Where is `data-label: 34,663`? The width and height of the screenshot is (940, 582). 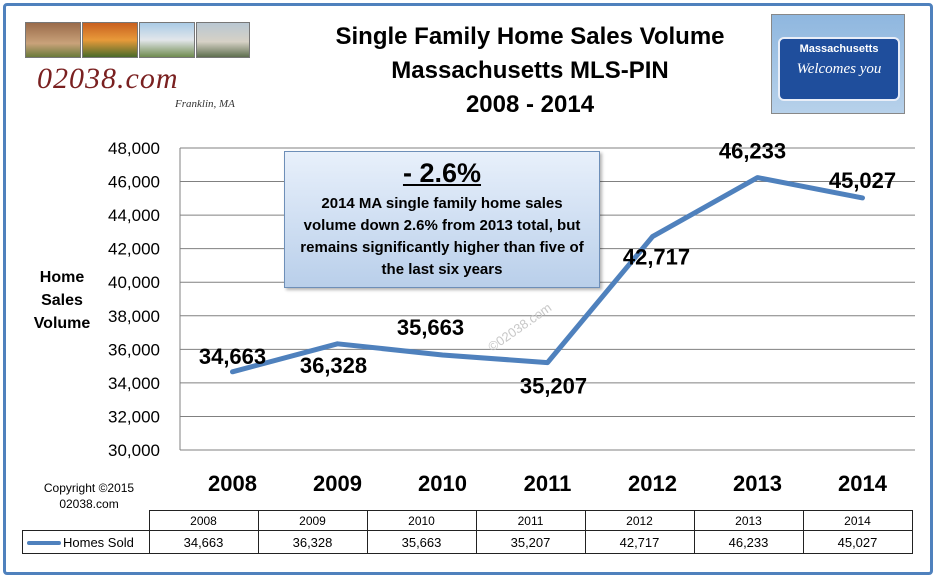 data-label: 34,663 is located at coordinates (232, 356).